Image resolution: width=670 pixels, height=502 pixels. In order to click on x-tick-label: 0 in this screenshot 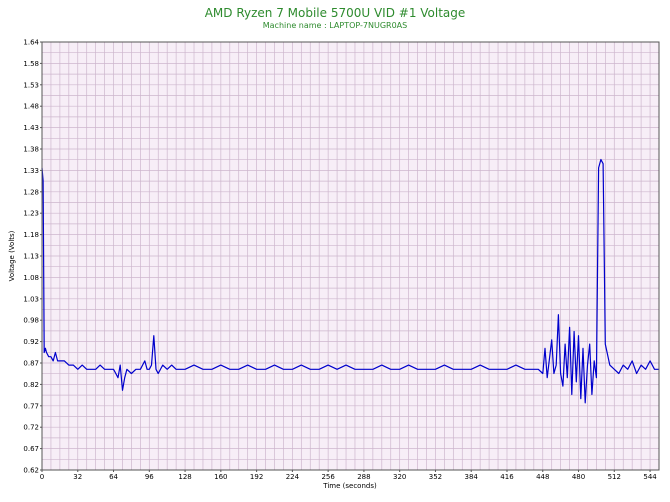, I will do `click(42, 477)`.